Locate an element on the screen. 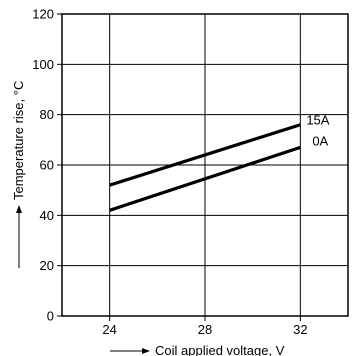  series-lines is located at coordinates (205, 167).